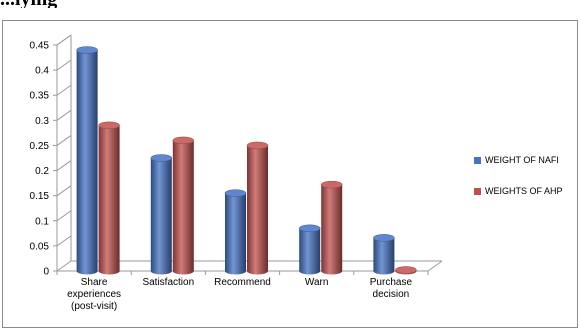  I want to click on legend-item-nafi: WEIGHT OF NAFI, so click(518, 160).